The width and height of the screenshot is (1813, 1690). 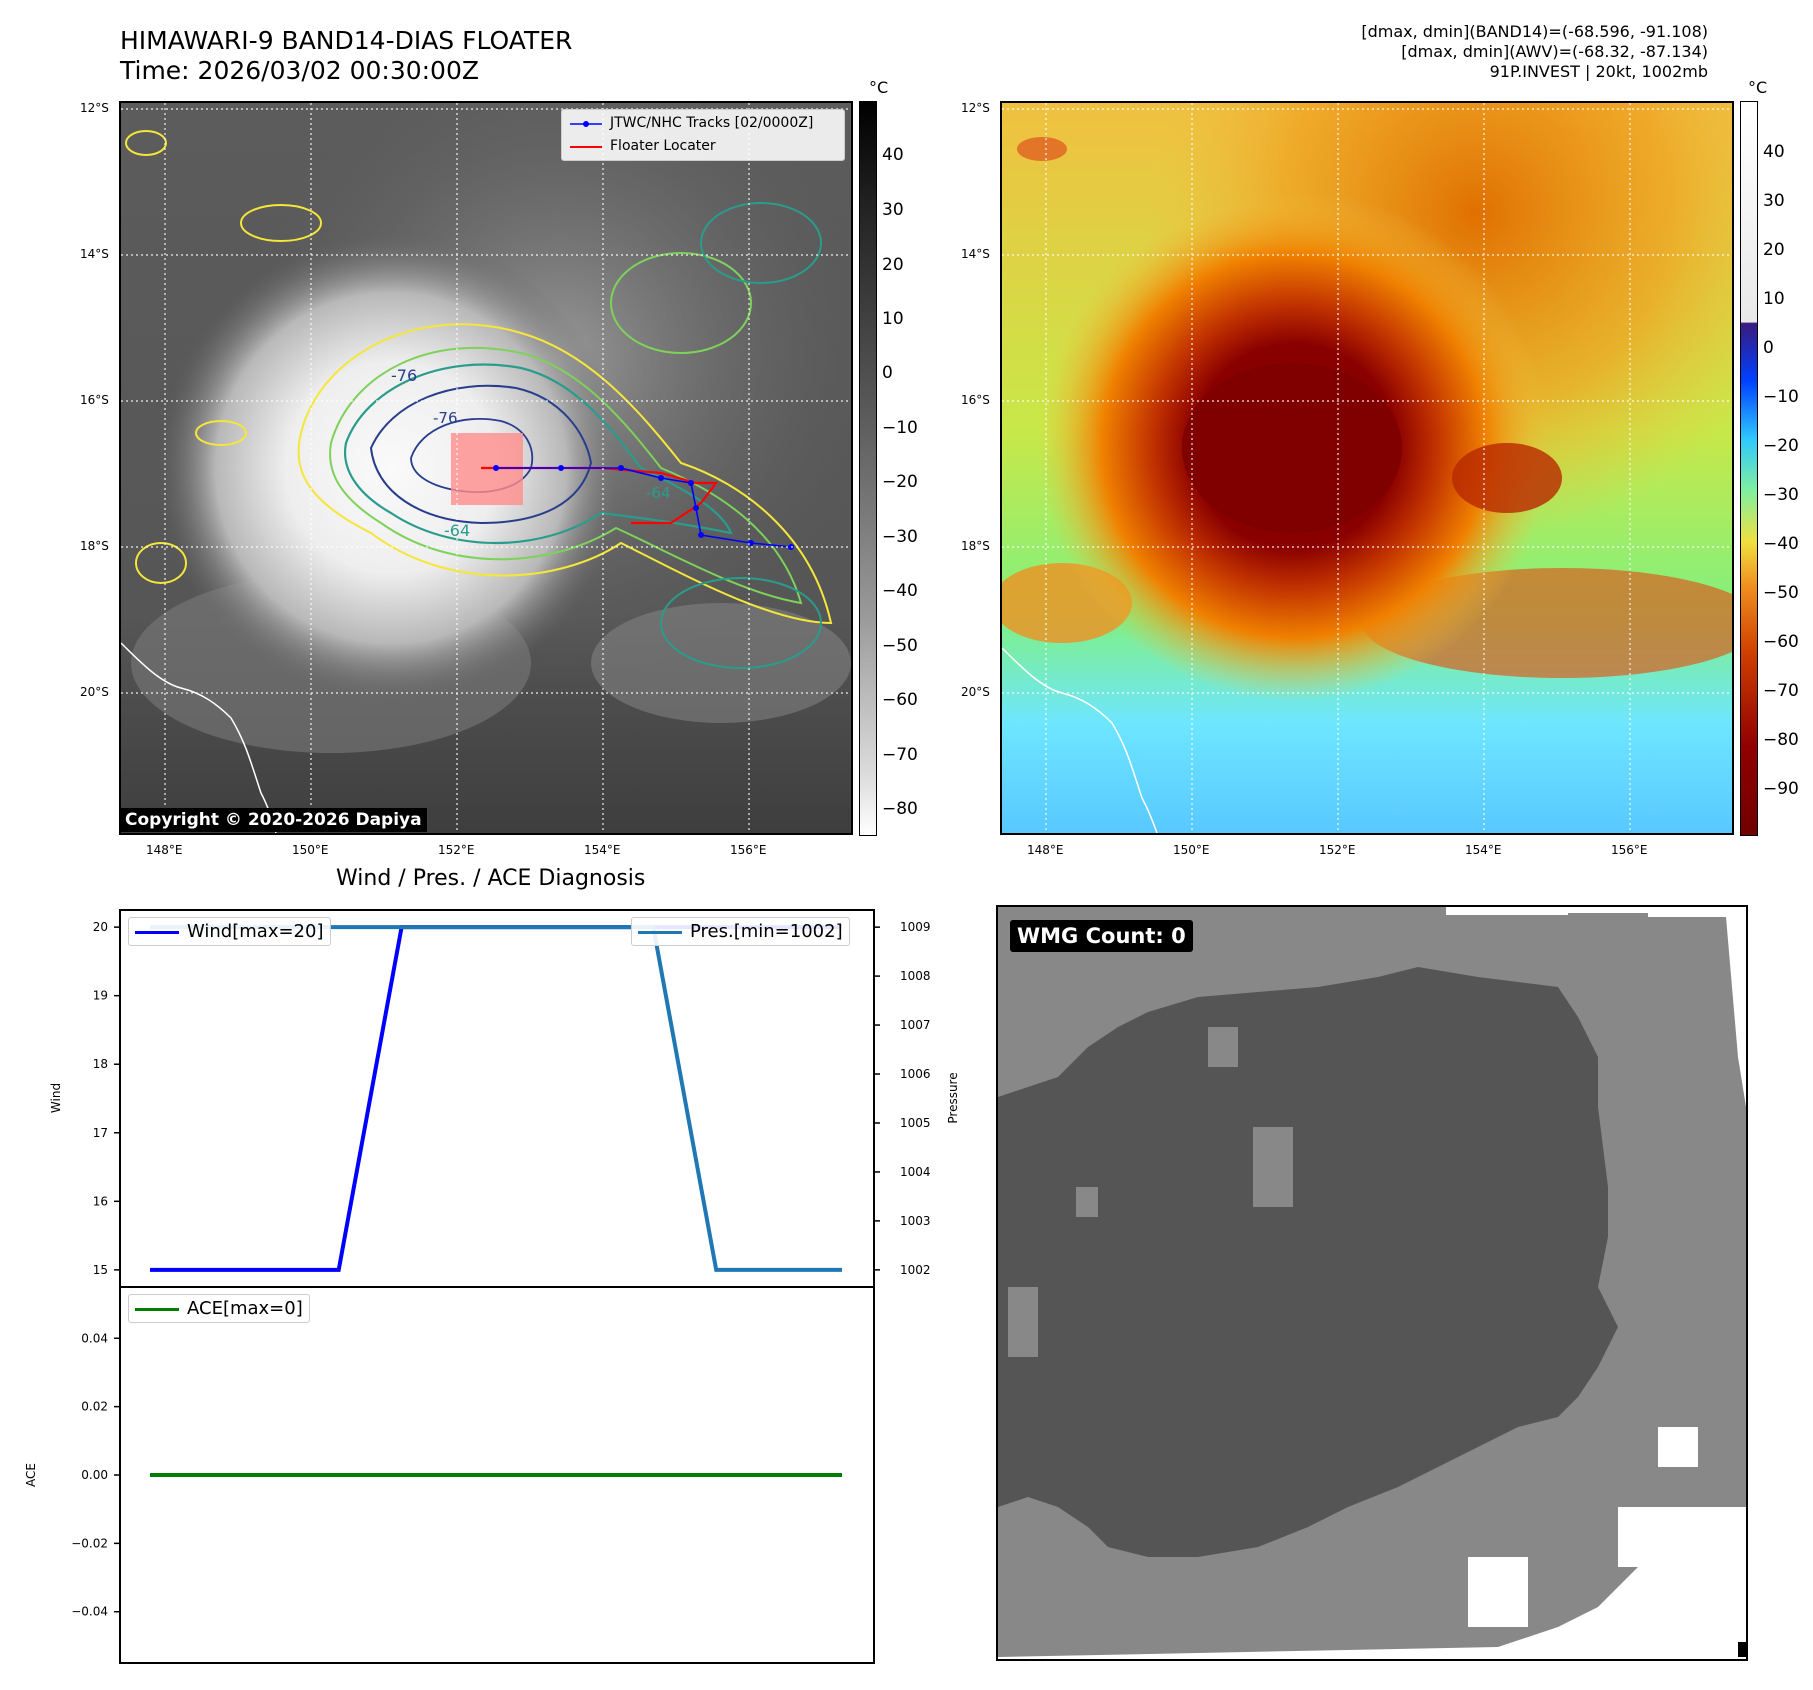 I want to click on lon-tick-152e-right: 152°E, so click(x=1337, y=850).